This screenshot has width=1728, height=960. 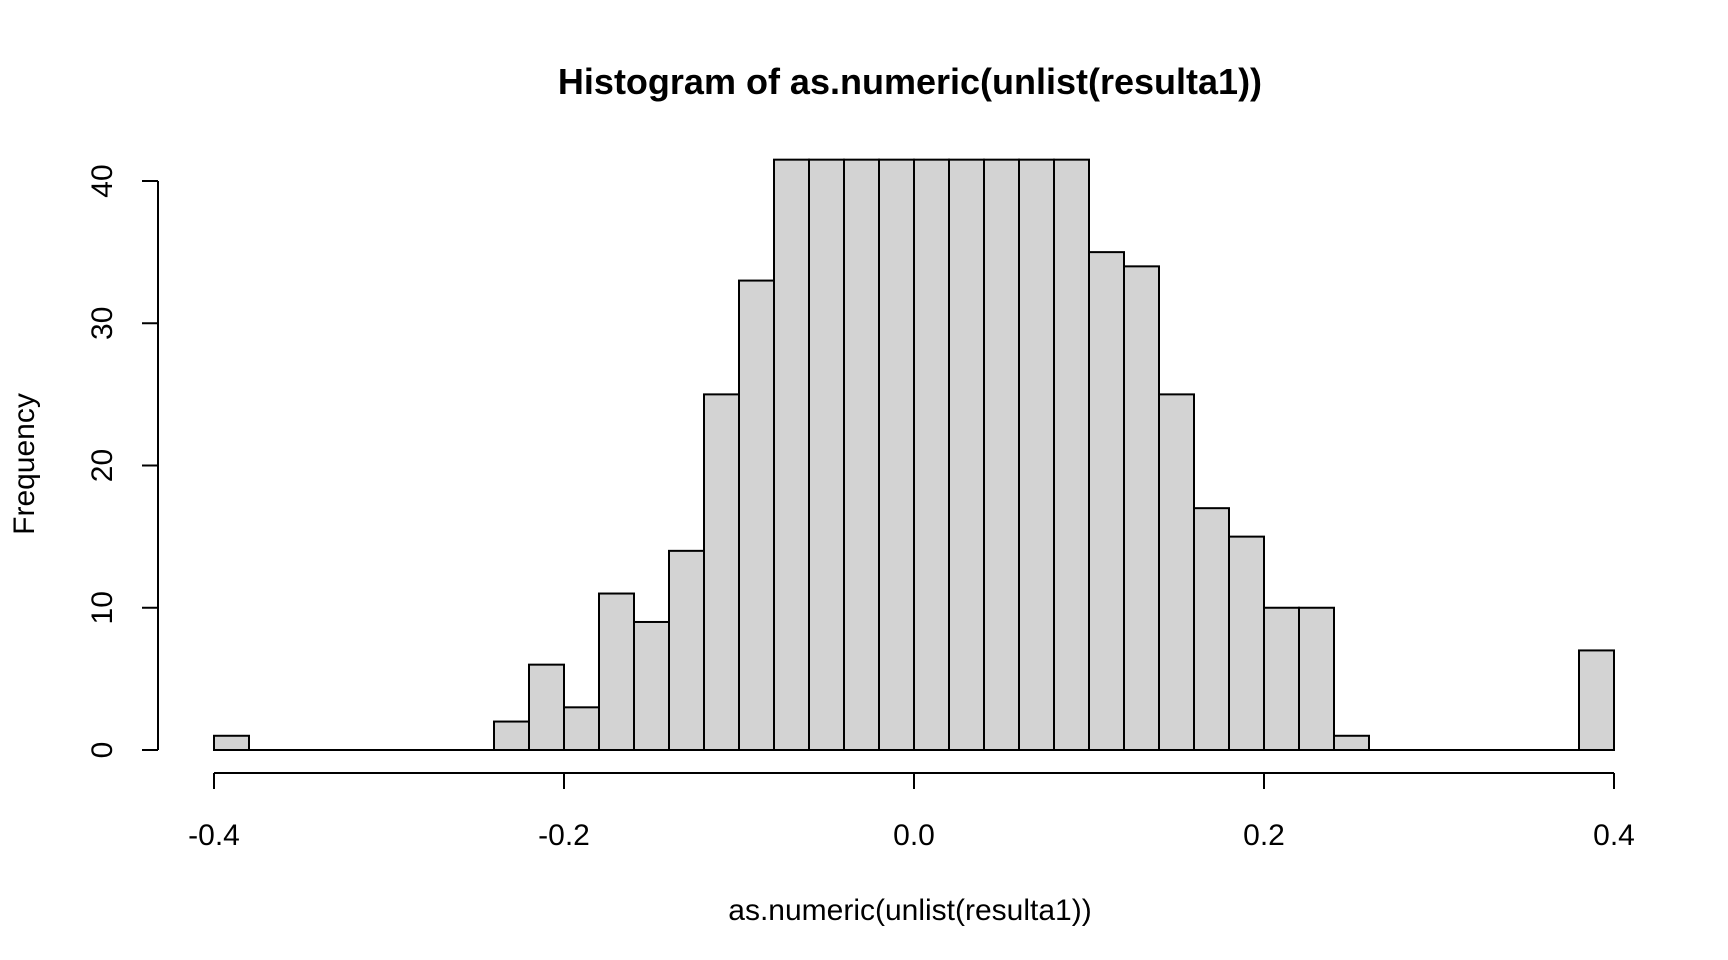 I want to click on y-tick-label: 40, so click(x=102, y=180).